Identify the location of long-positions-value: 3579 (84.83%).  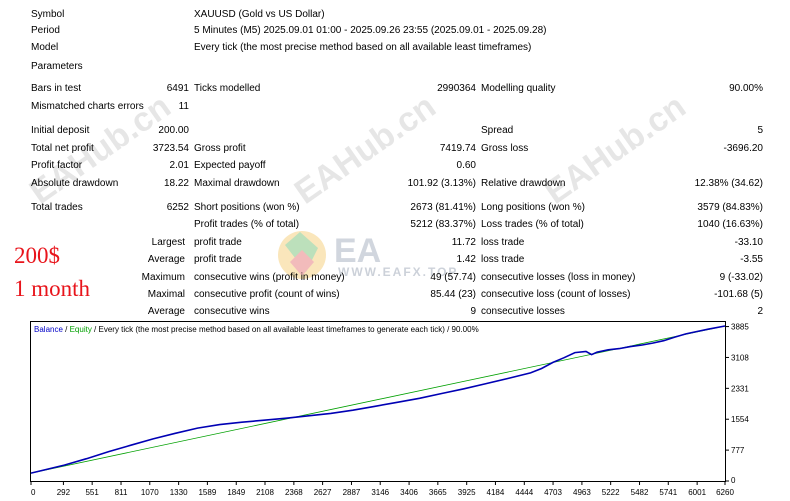
(730, 207).